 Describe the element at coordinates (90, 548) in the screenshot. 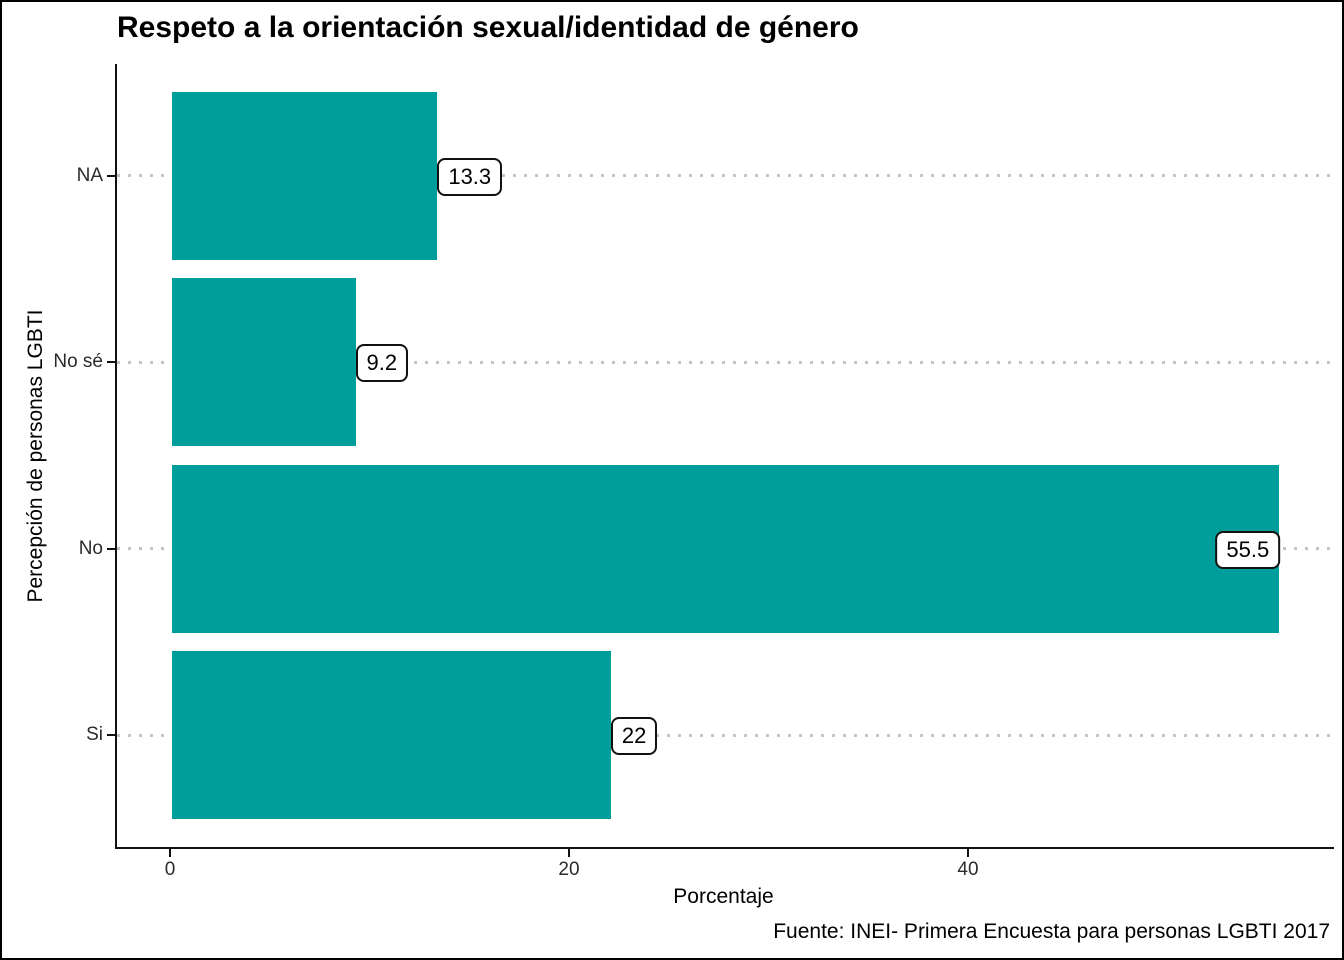

I see `category-label: No` at that location.